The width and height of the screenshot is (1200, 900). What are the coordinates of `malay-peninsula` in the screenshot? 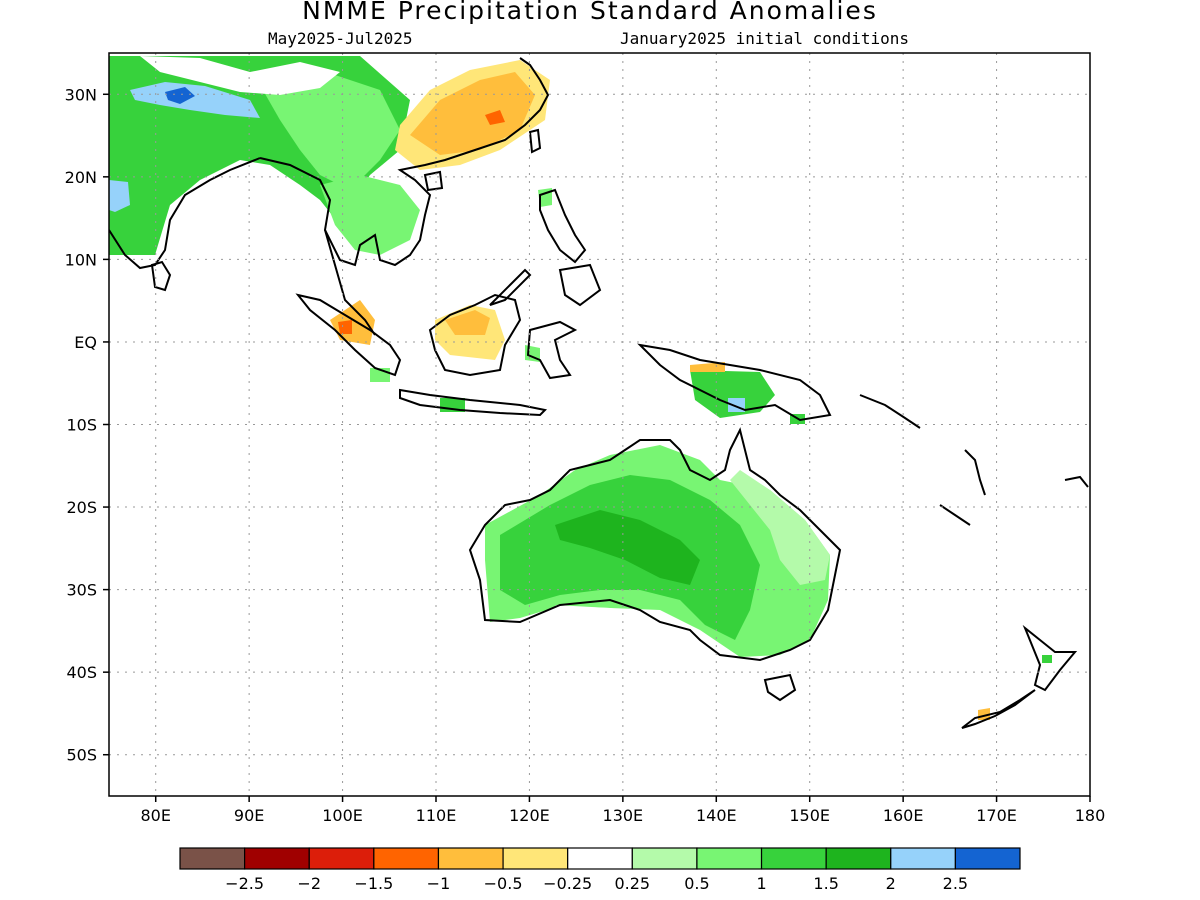 It's located at (350, 282).